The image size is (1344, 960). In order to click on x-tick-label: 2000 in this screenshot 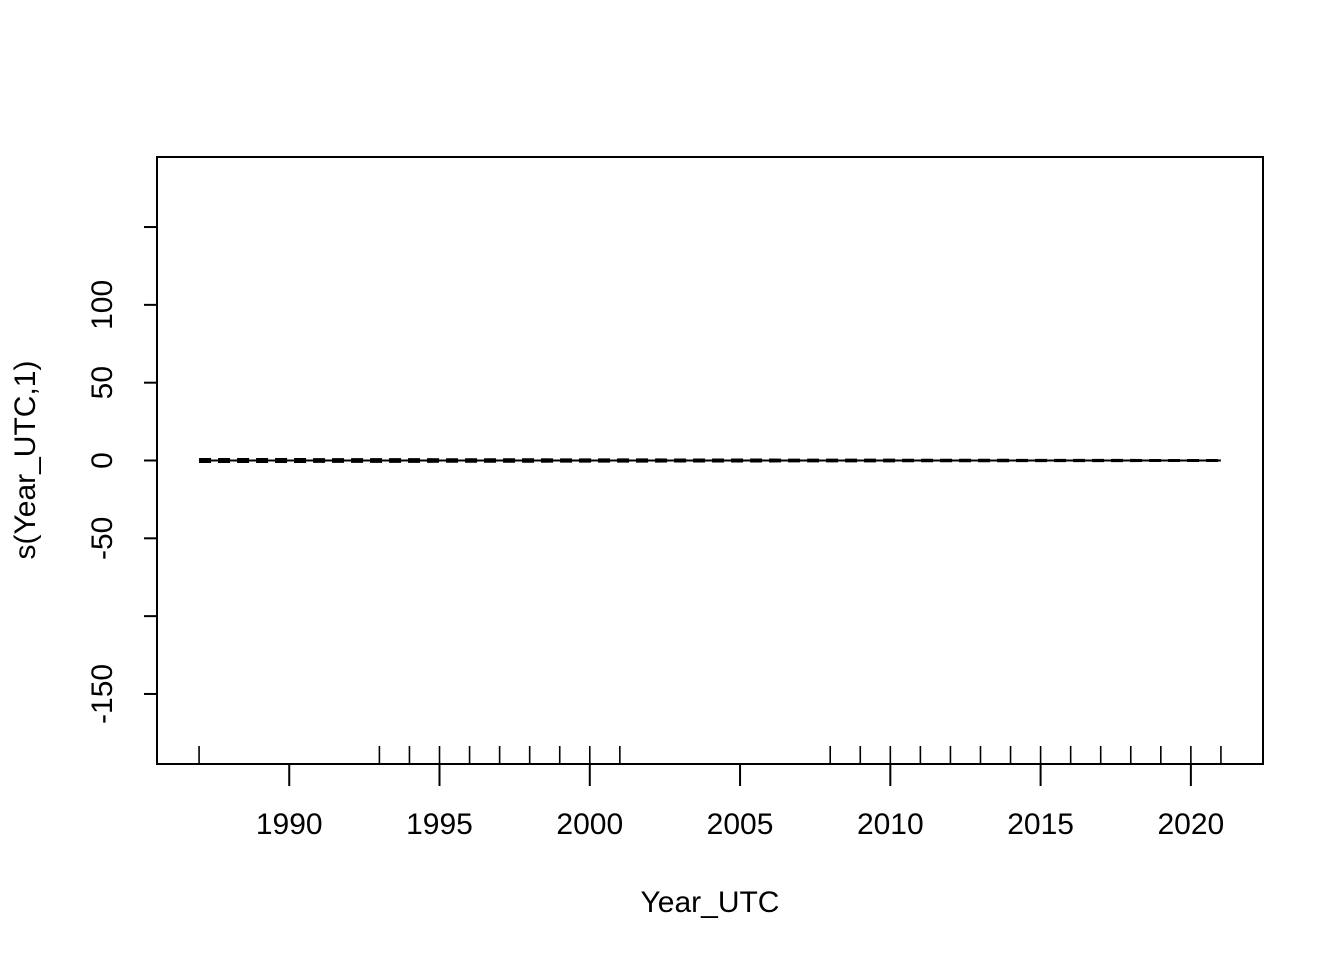, I will do `click(589, 824)`.